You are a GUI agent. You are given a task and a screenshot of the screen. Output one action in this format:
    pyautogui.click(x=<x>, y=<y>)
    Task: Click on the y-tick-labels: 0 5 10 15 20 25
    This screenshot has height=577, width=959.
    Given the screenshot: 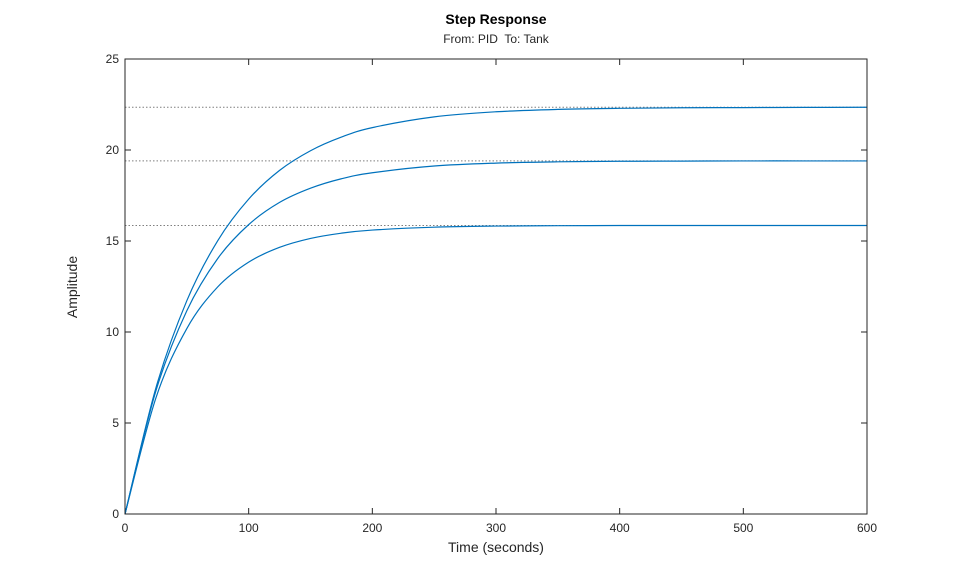 What is the action you would take?
    pyautogui.click(x=113, y=286)
    